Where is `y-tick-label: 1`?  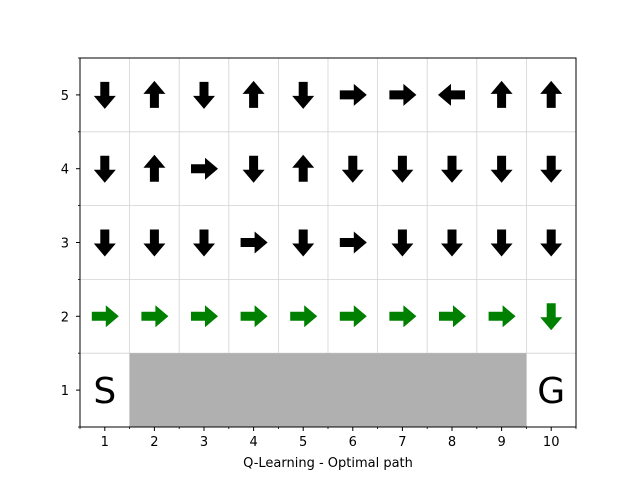 y-tick-label: 1 is located at coordinates (65, 391).